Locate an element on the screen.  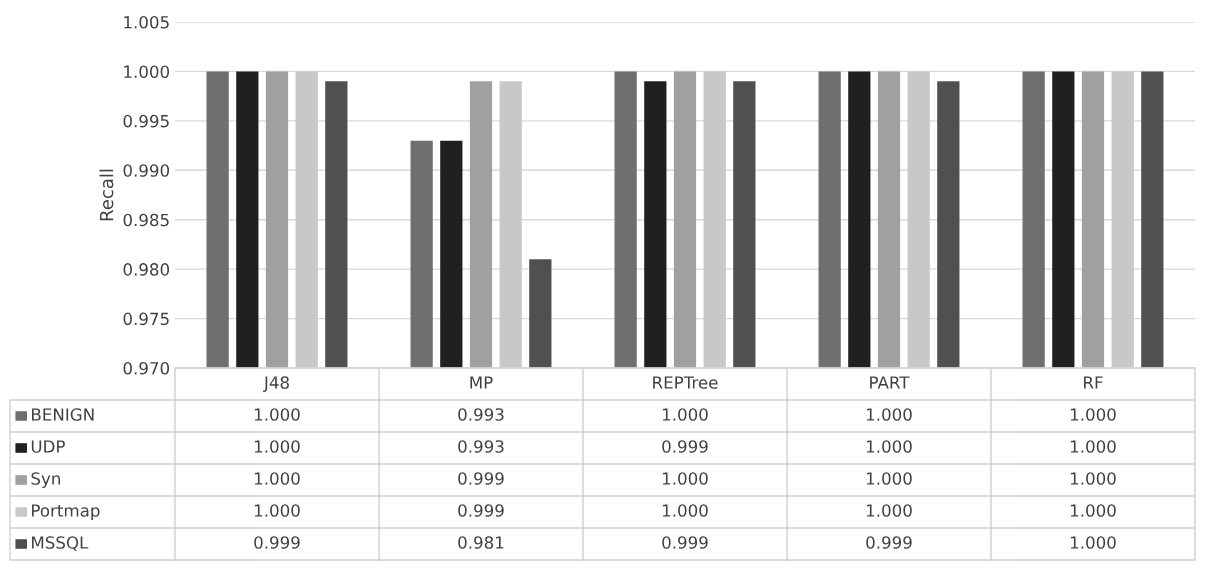
y-tick-label: 0.975 is located at coordinates (146, 319).